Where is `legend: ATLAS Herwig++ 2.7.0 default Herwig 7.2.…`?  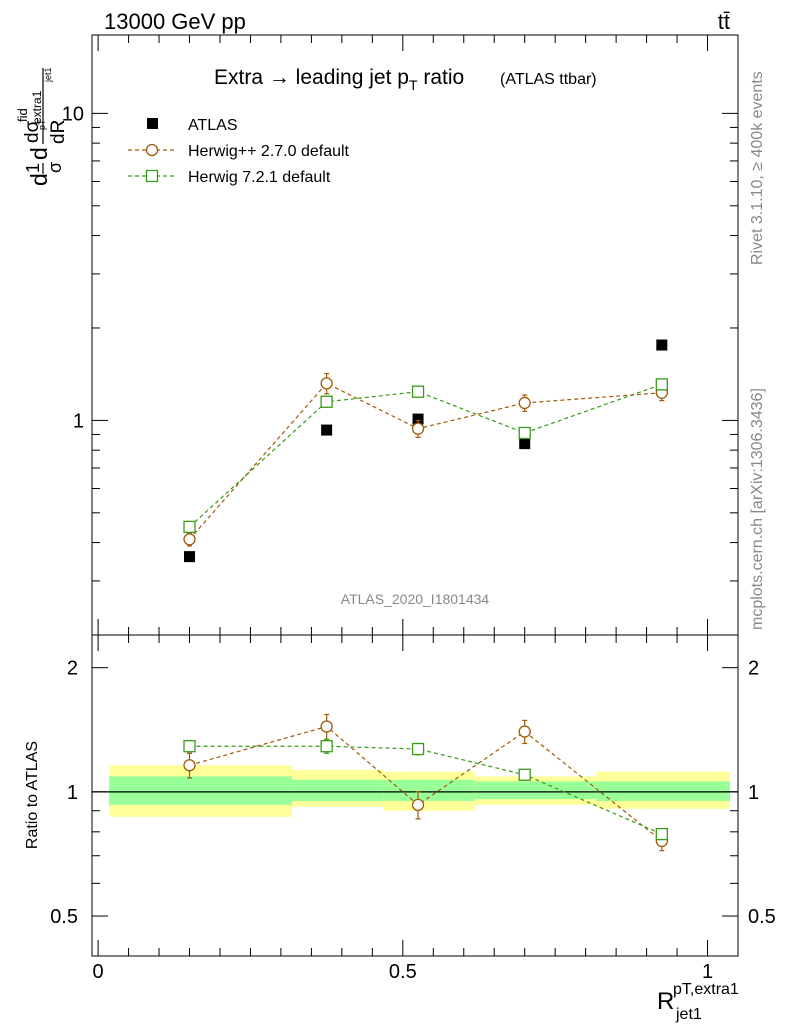
legend: ATLAS Herwig++ 2.7.0 default Herwig 7.2.… is located at coordinates (239, 151).